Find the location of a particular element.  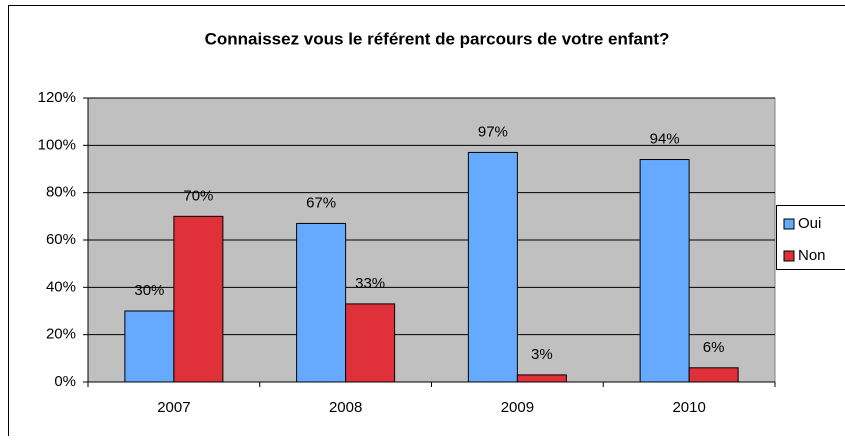

data-label: 94% is located at coordinates (665, 139).